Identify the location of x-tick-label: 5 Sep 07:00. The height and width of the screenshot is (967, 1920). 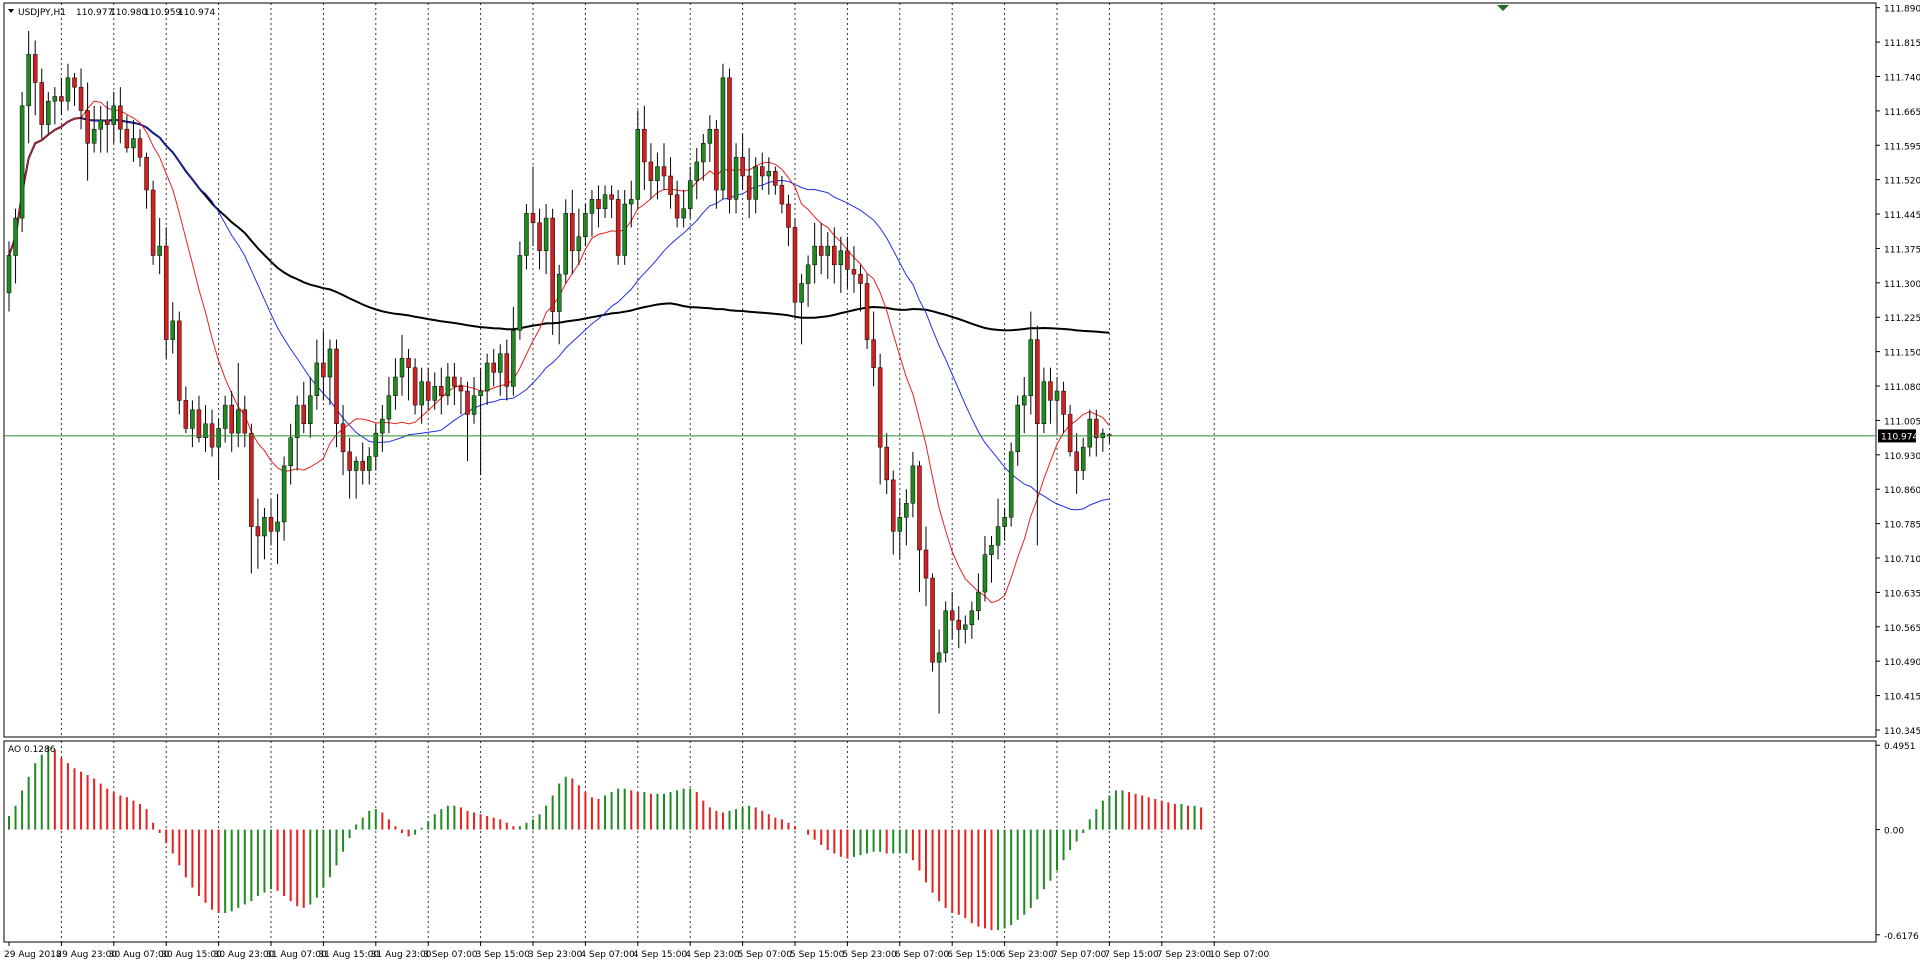
(765, 955).